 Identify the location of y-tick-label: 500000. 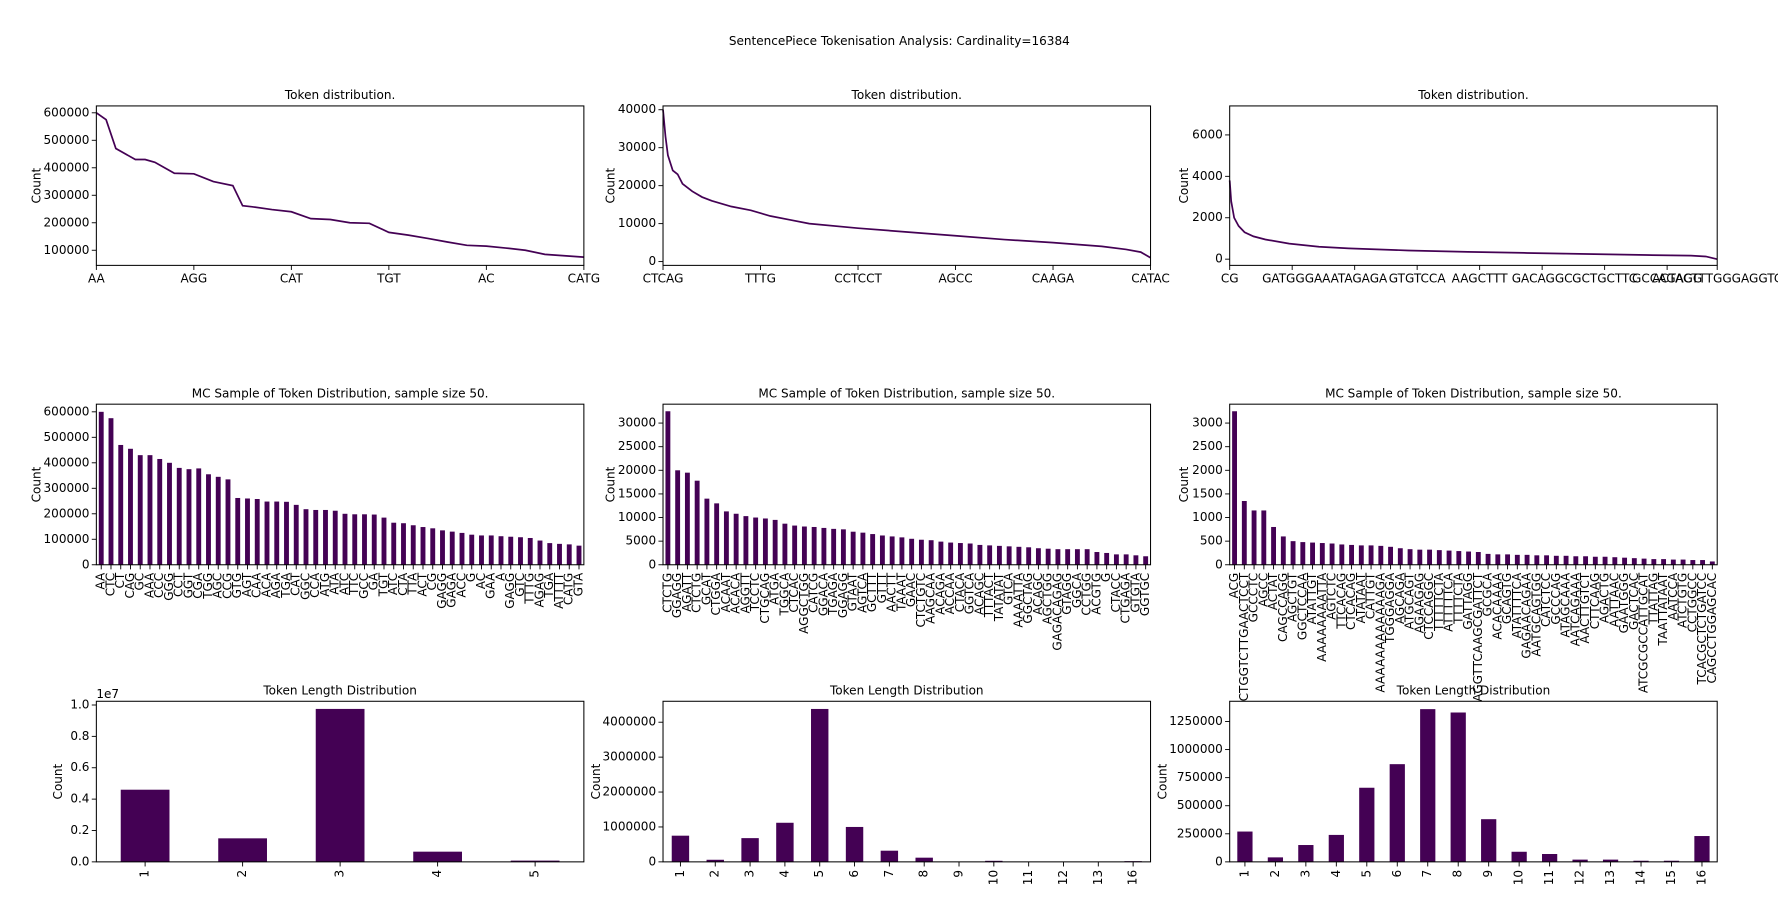
(67, 437).